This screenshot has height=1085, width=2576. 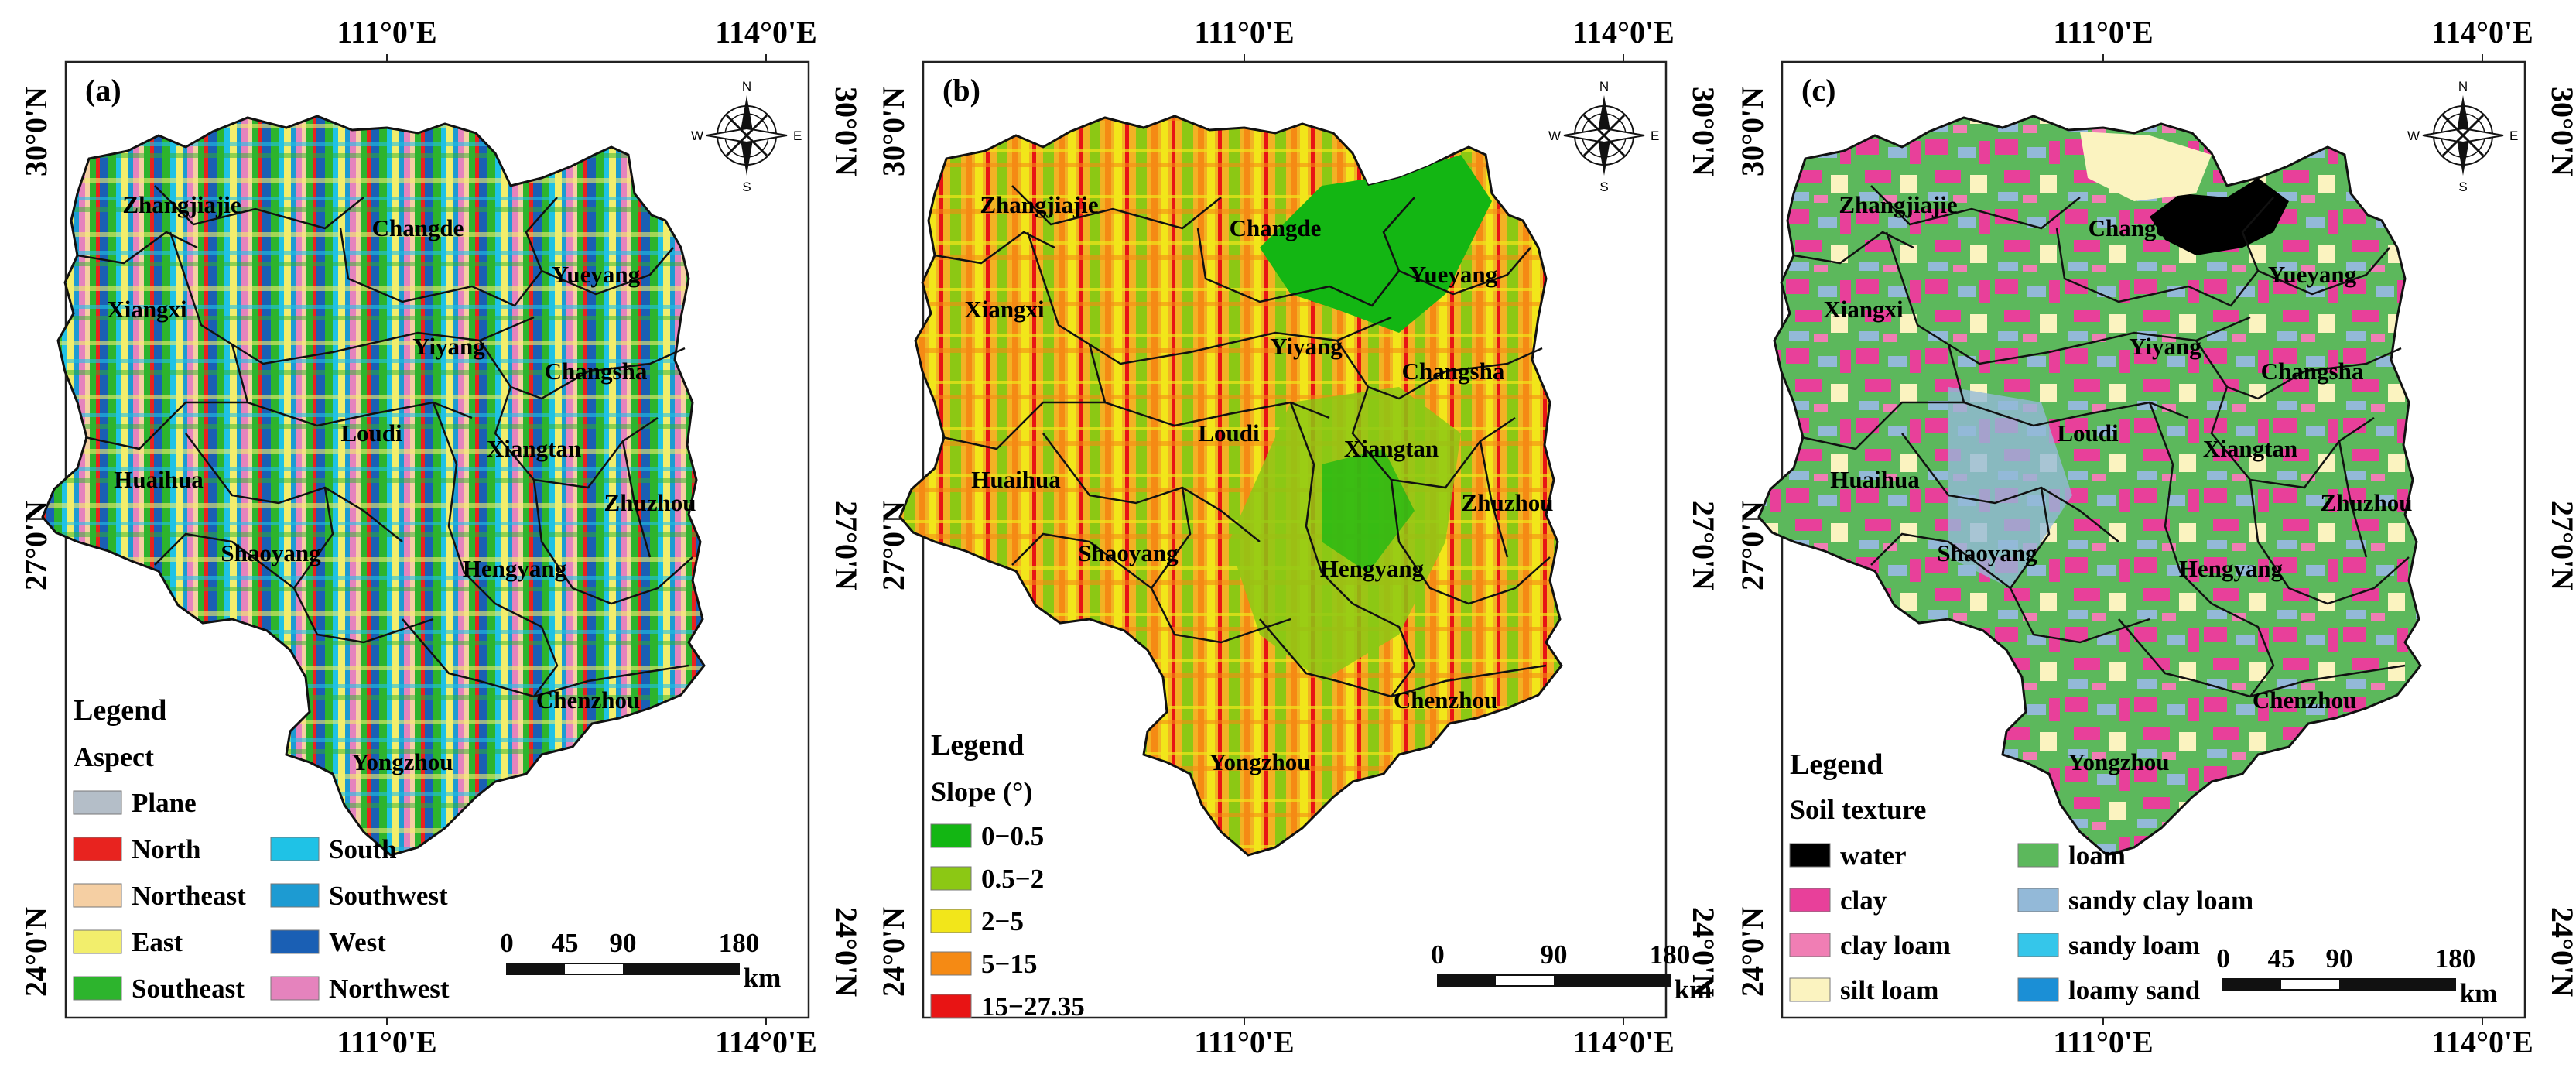 What do you see at coordinates (2312, 371) in the screenshot?
I see `city-label: Changsha` at bounding box center [2312, 371].